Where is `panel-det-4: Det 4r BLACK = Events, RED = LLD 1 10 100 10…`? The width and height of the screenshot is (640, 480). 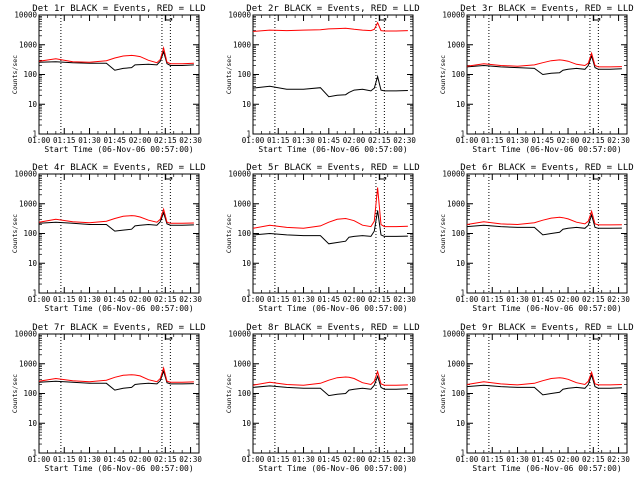
panel-det-4: Det 4r BLACK = Events, RED = LLD 1 10 100 10… is located at coordinates (108, 238).